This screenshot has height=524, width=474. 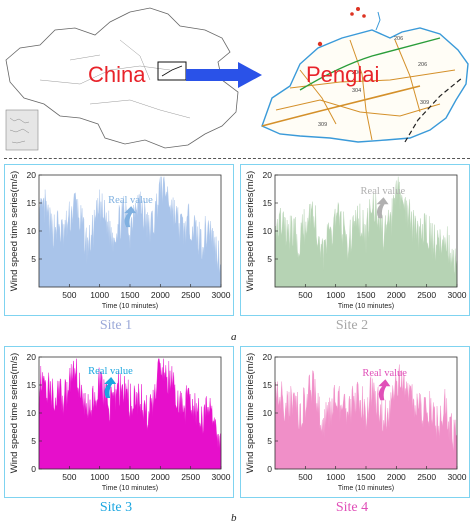 What do you see at coordinates (116, 325) in the screenshot?
I see `site-label-1: Site 1` at bounding box center [116, 325].